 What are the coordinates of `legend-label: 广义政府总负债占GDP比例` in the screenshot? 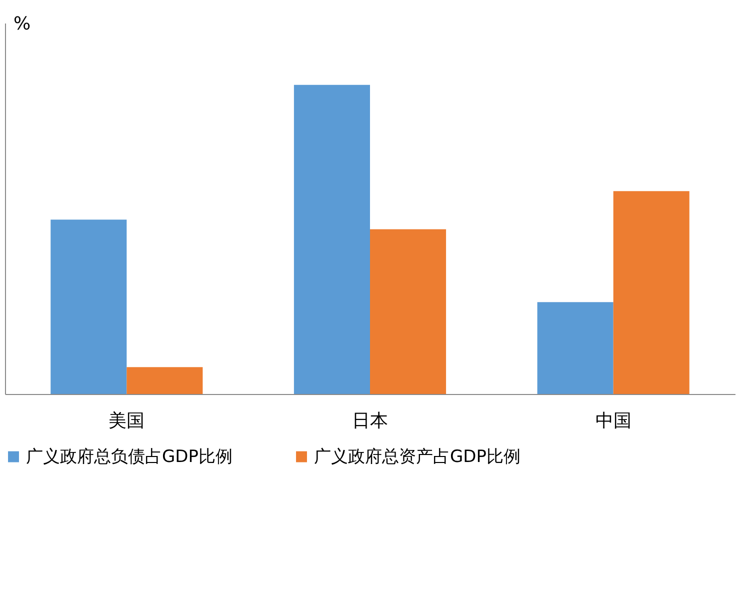 It's located at (129, 456).